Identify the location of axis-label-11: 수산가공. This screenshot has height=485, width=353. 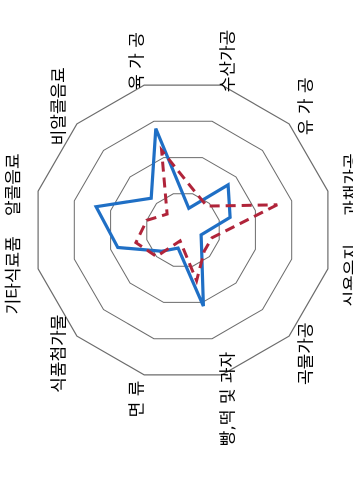
(228, 61).